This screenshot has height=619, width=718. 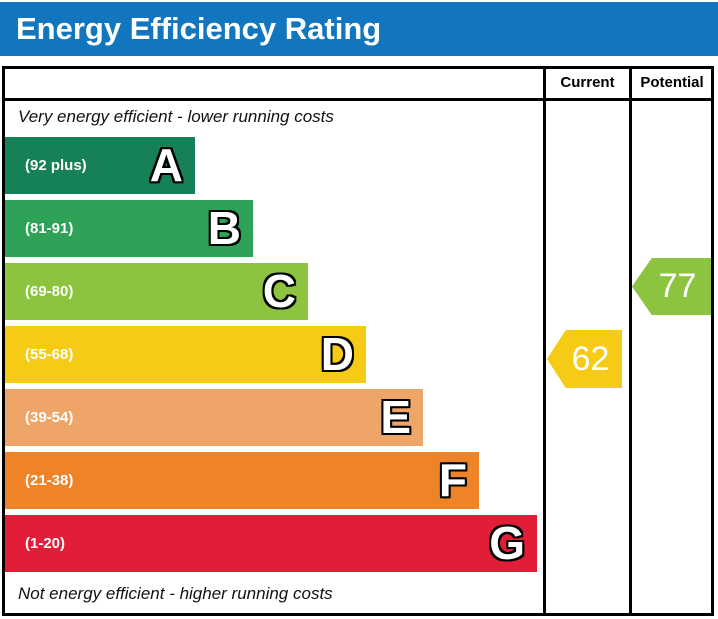 I want to click on band-c-letter: C, so click(x=279, y=291).